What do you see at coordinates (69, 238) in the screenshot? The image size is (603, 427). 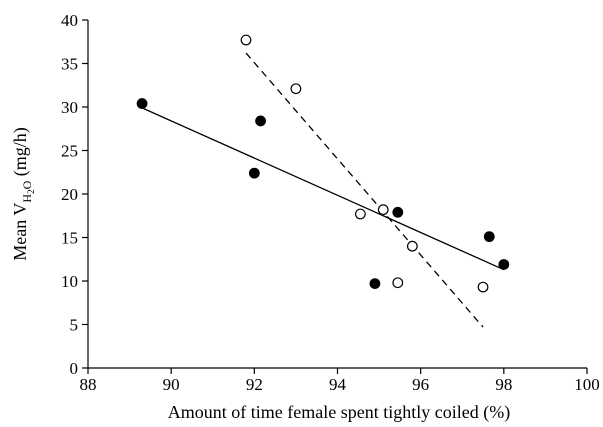 I see `y-tick-label: 15` at bounding box center [69, 238].